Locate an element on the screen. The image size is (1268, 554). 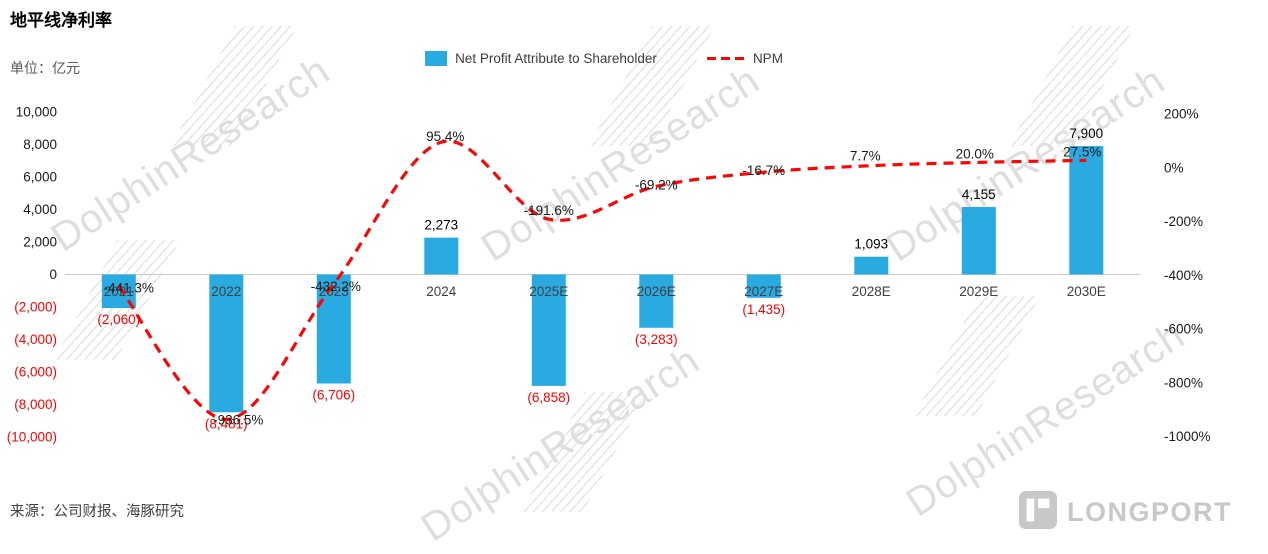
npm-value-label: -432.2% is located at coordinates (336, 286).